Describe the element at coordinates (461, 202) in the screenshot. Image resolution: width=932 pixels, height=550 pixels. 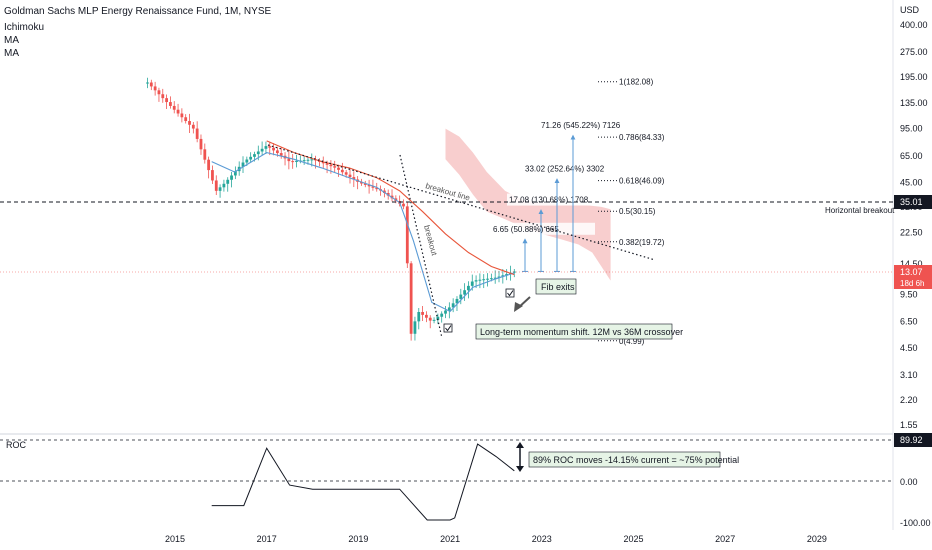
I see `breakout-trendline` at that location.